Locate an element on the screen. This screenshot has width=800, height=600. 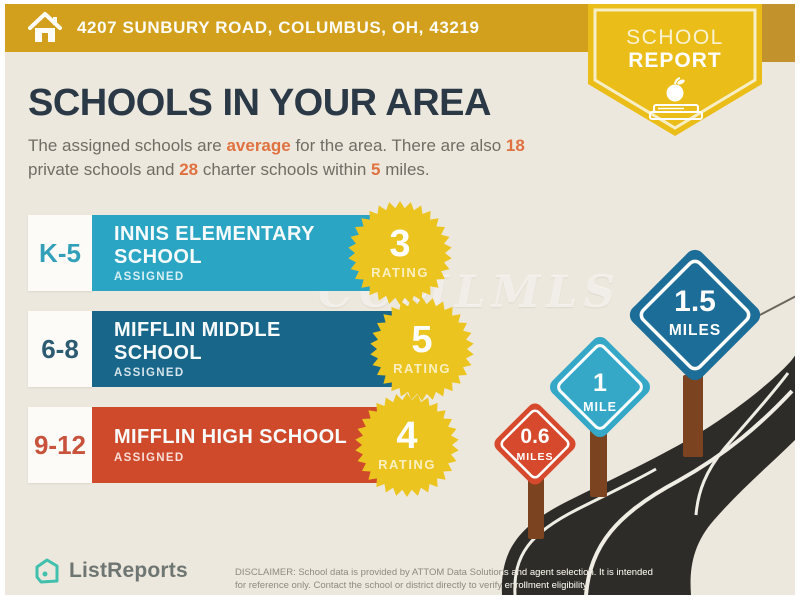
highlight-value: 28 is located at coordinates (189, 169).